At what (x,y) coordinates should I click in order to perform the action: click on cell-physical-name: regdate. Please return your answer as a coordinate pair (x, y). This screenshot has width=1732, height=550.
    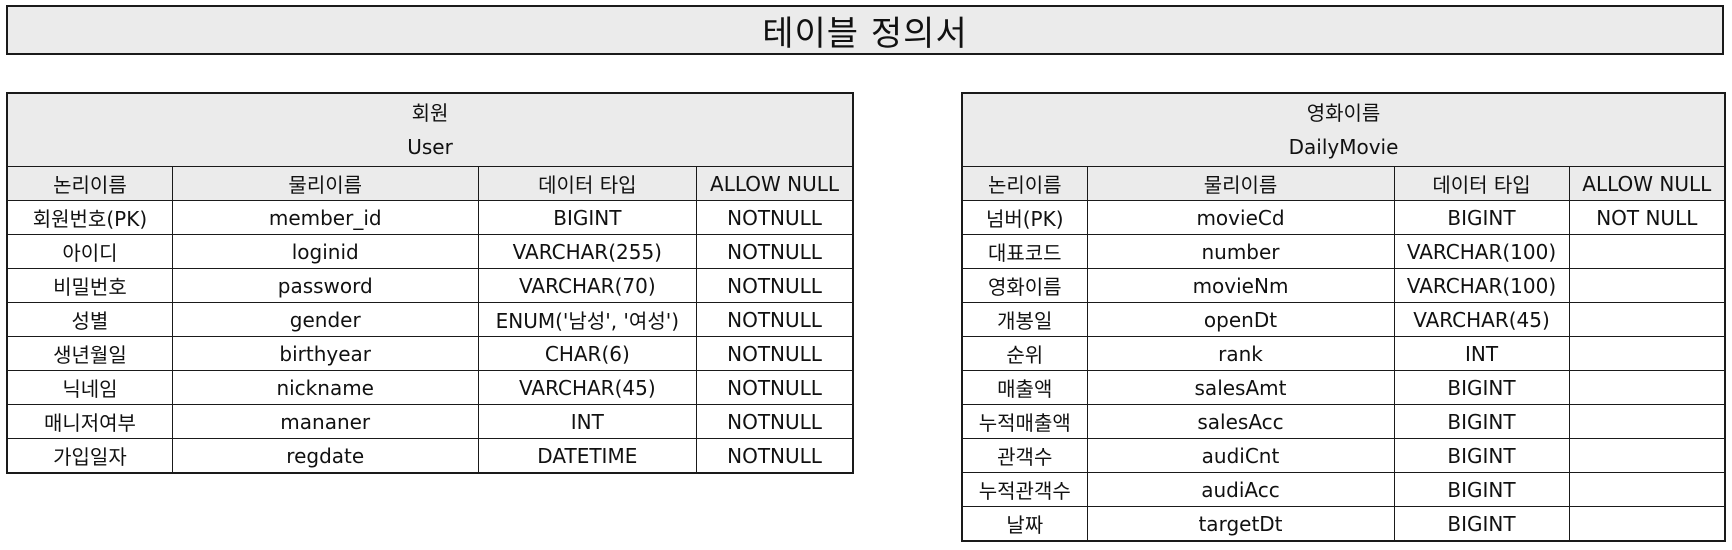
    Looking at the image, I should click on (325, 456).